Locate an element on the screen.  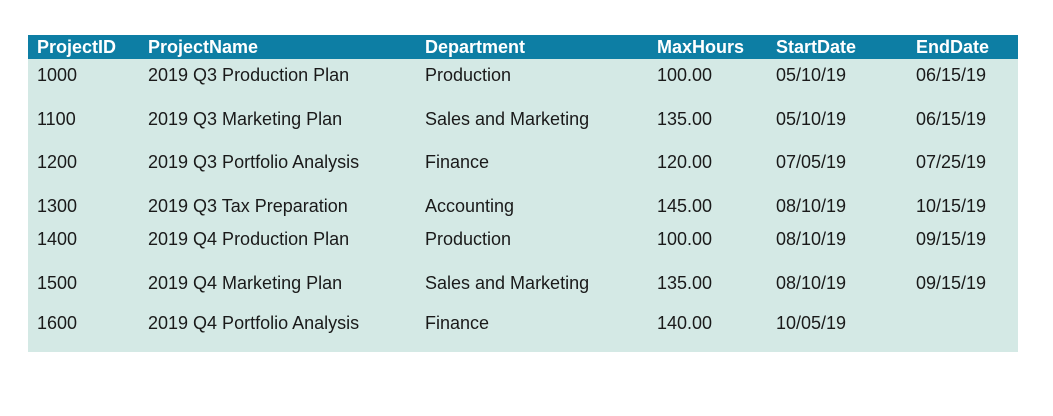
cell-end-date: 07/25/19 is located at coordinates (951, 162).